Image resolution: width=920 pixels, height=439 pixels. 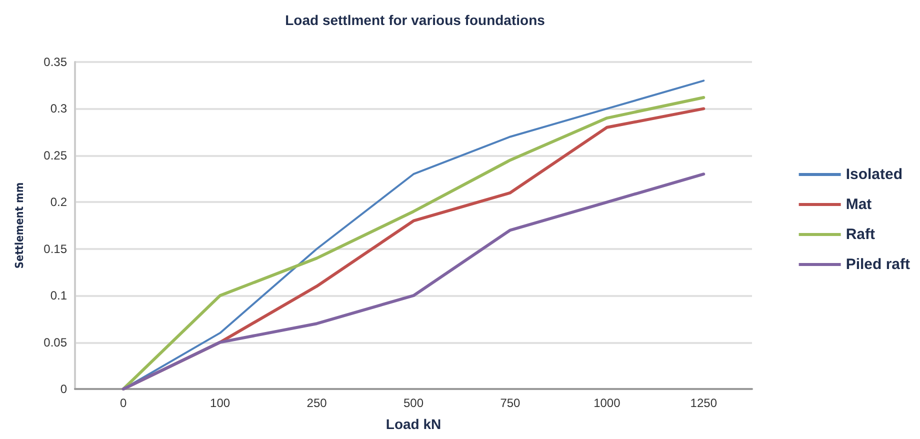 I want to click on legend-label: Mat, so click(x=859, y=204).